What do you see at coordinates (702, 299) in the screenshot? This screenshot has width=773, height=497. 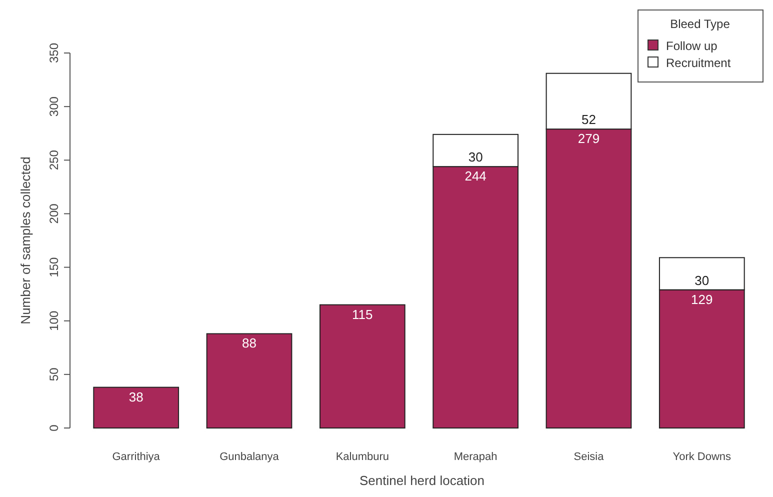 I see `data-label: 129` at bounding box center [702, 299].